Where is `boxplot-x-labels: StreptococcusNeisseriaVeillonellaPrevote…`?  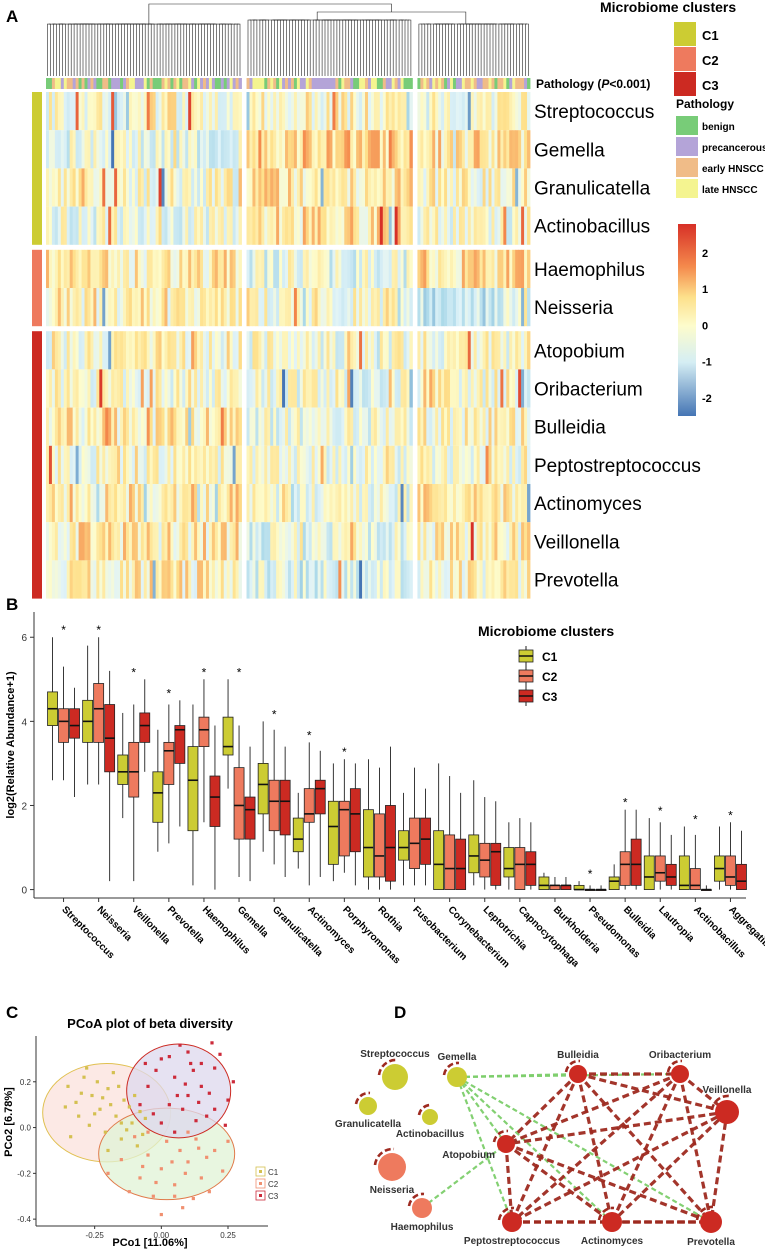
boxplot-x-labels: StreptococcusNeisseriaVeillonellaPrevote… is located at coordinates (412, 934).